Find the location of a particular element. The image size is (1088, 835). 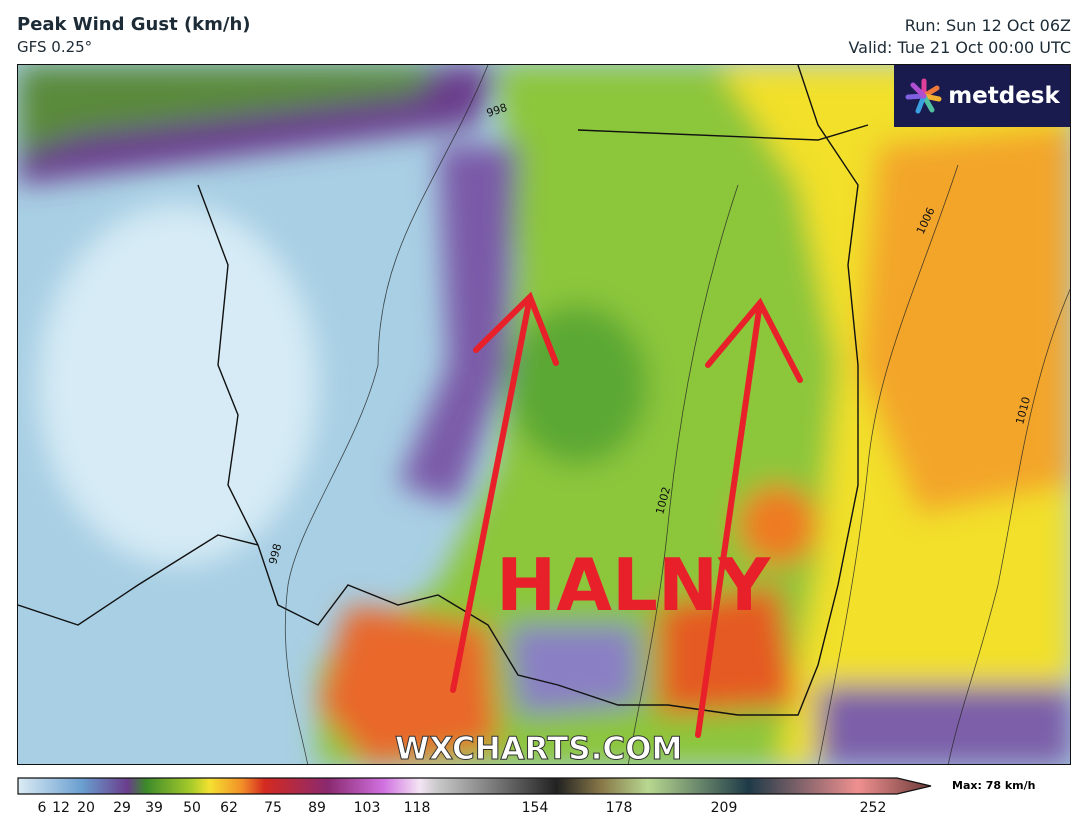

arrow-east is located at coordinates (749, 517).